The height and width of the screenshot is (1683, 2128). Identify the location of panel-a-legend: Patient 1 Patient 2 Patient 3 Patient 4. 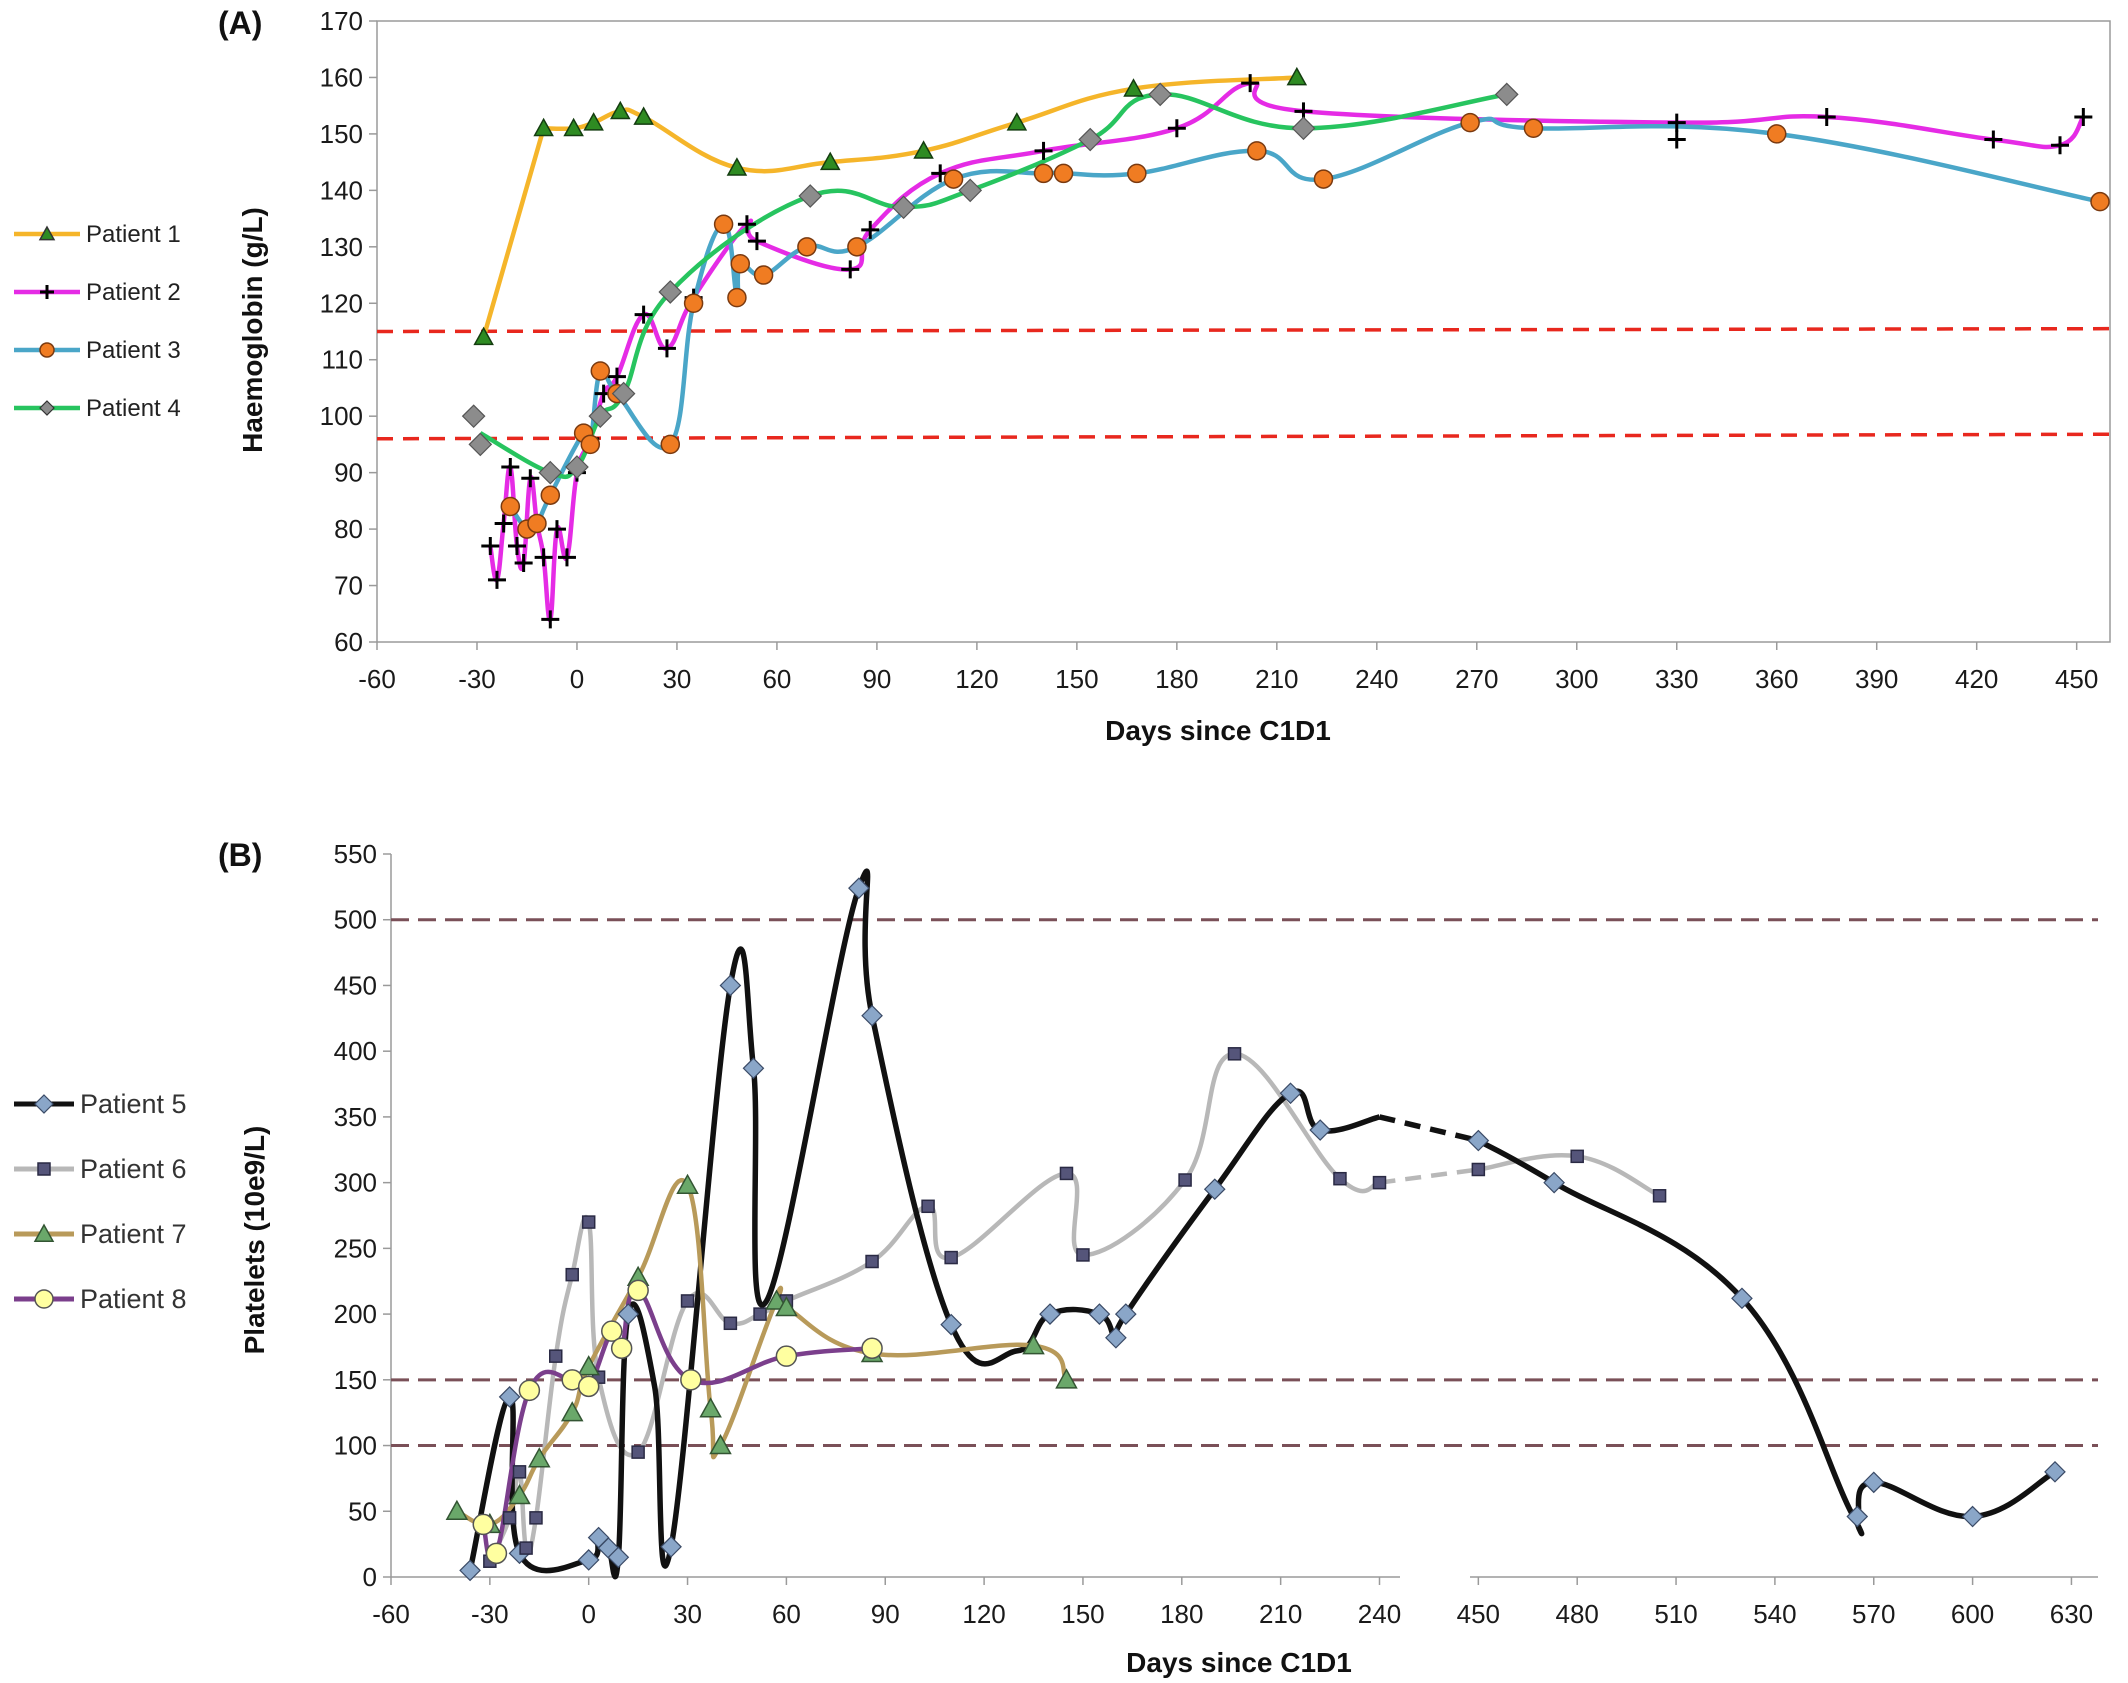
(97, 321).